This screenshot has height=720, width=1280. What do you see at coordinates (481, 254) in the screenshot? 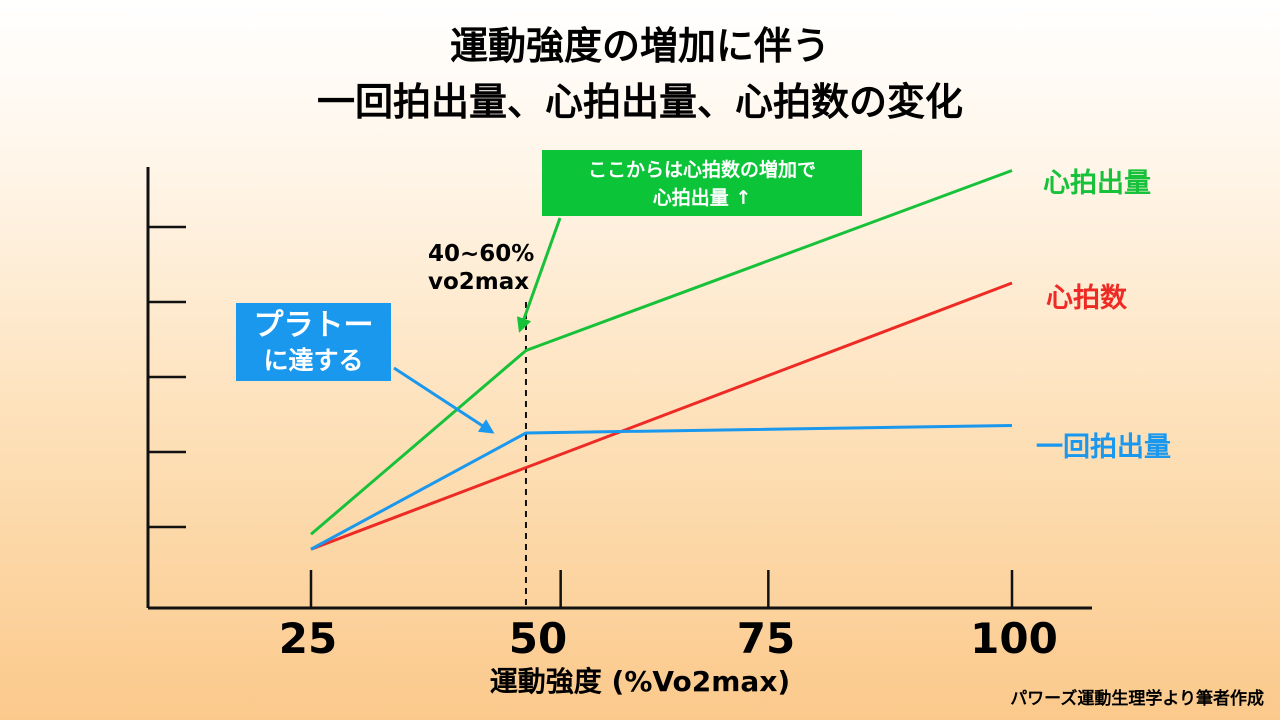
I see `threshold-label-line-1: 40~60%` at bounding box center [481, 254].